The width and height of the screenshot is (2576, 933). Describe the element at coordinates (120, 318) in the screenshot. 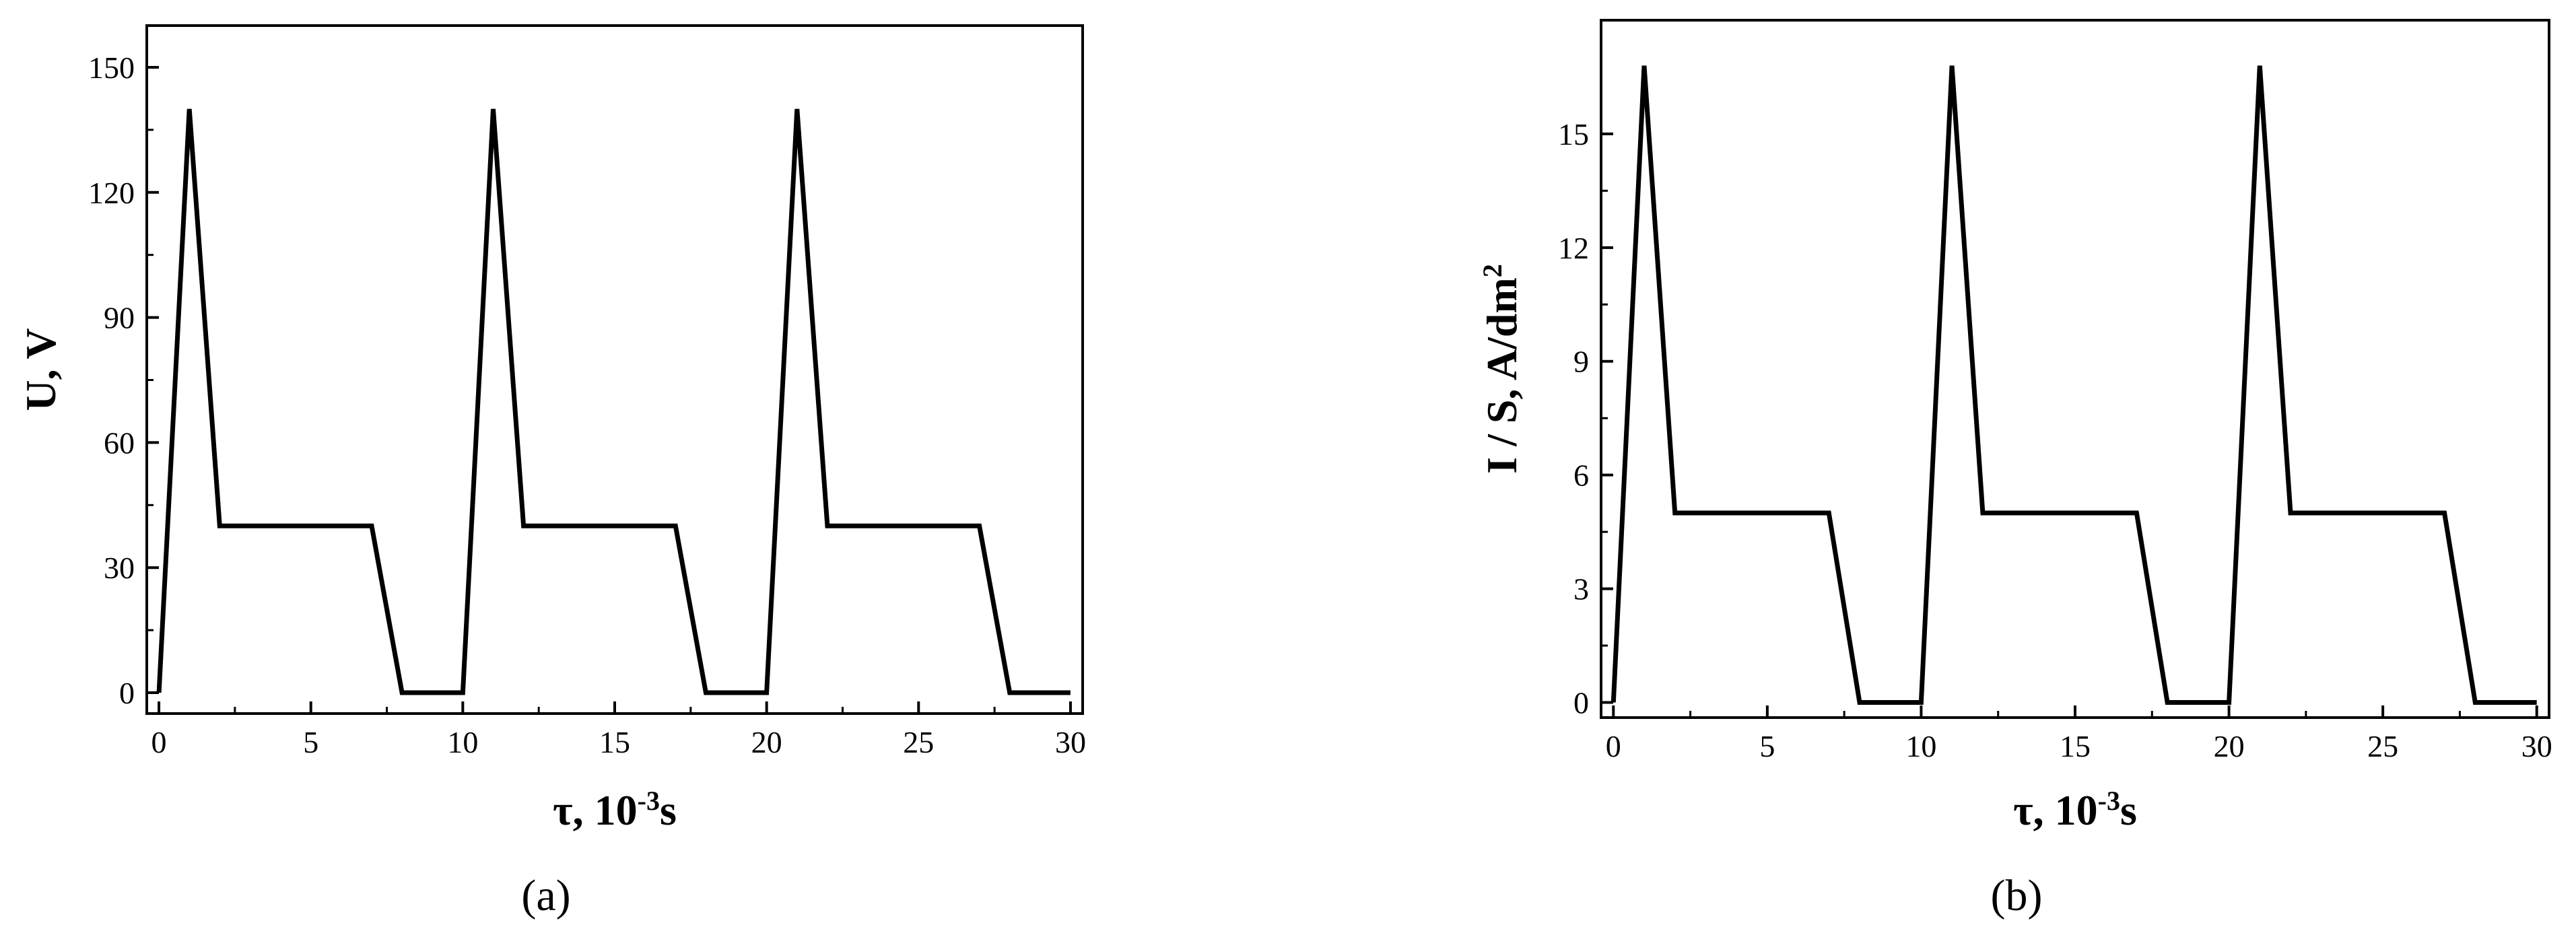

I see `y-tick-label: 90` at that location.